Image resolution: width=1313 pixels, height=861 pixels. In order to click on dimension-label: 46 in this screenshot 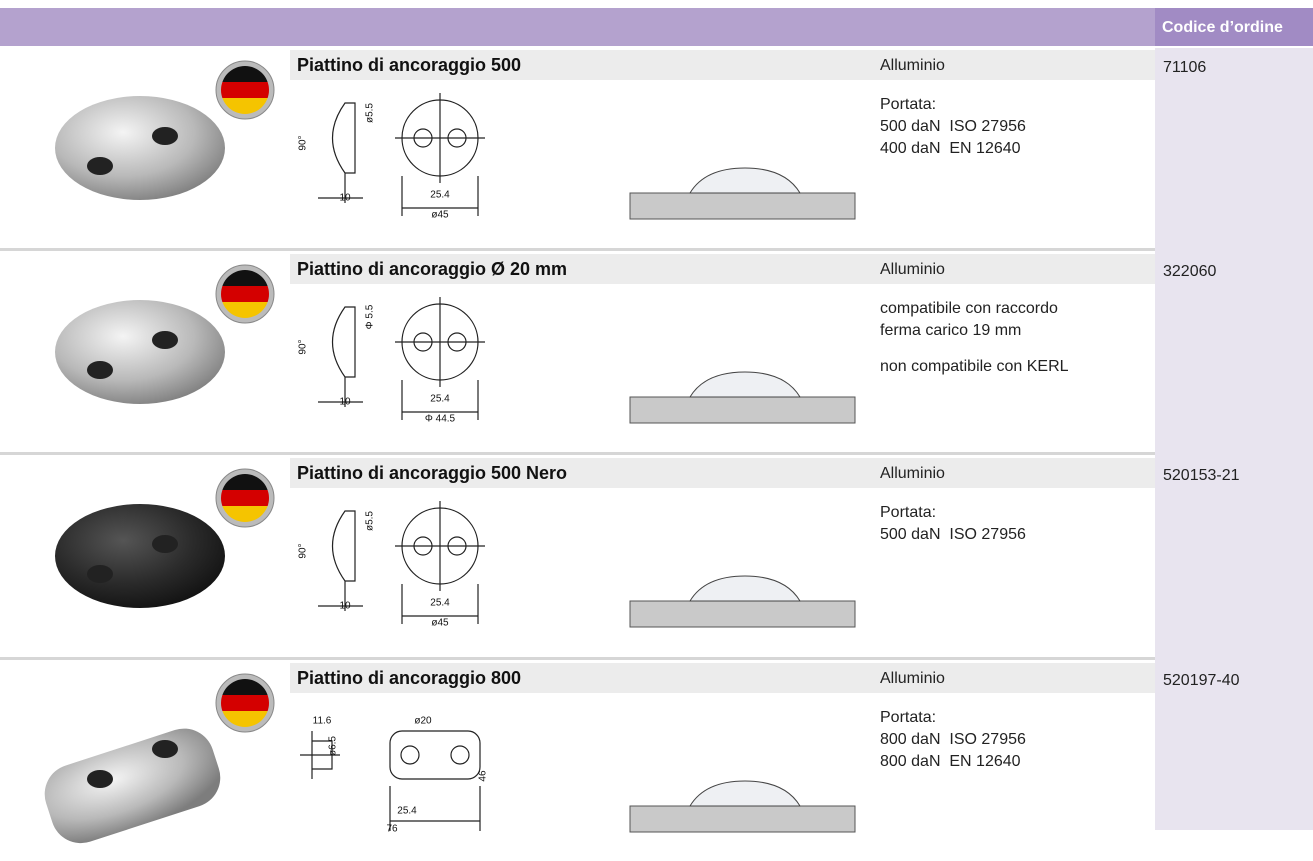, I will do `click(483, 776)`.